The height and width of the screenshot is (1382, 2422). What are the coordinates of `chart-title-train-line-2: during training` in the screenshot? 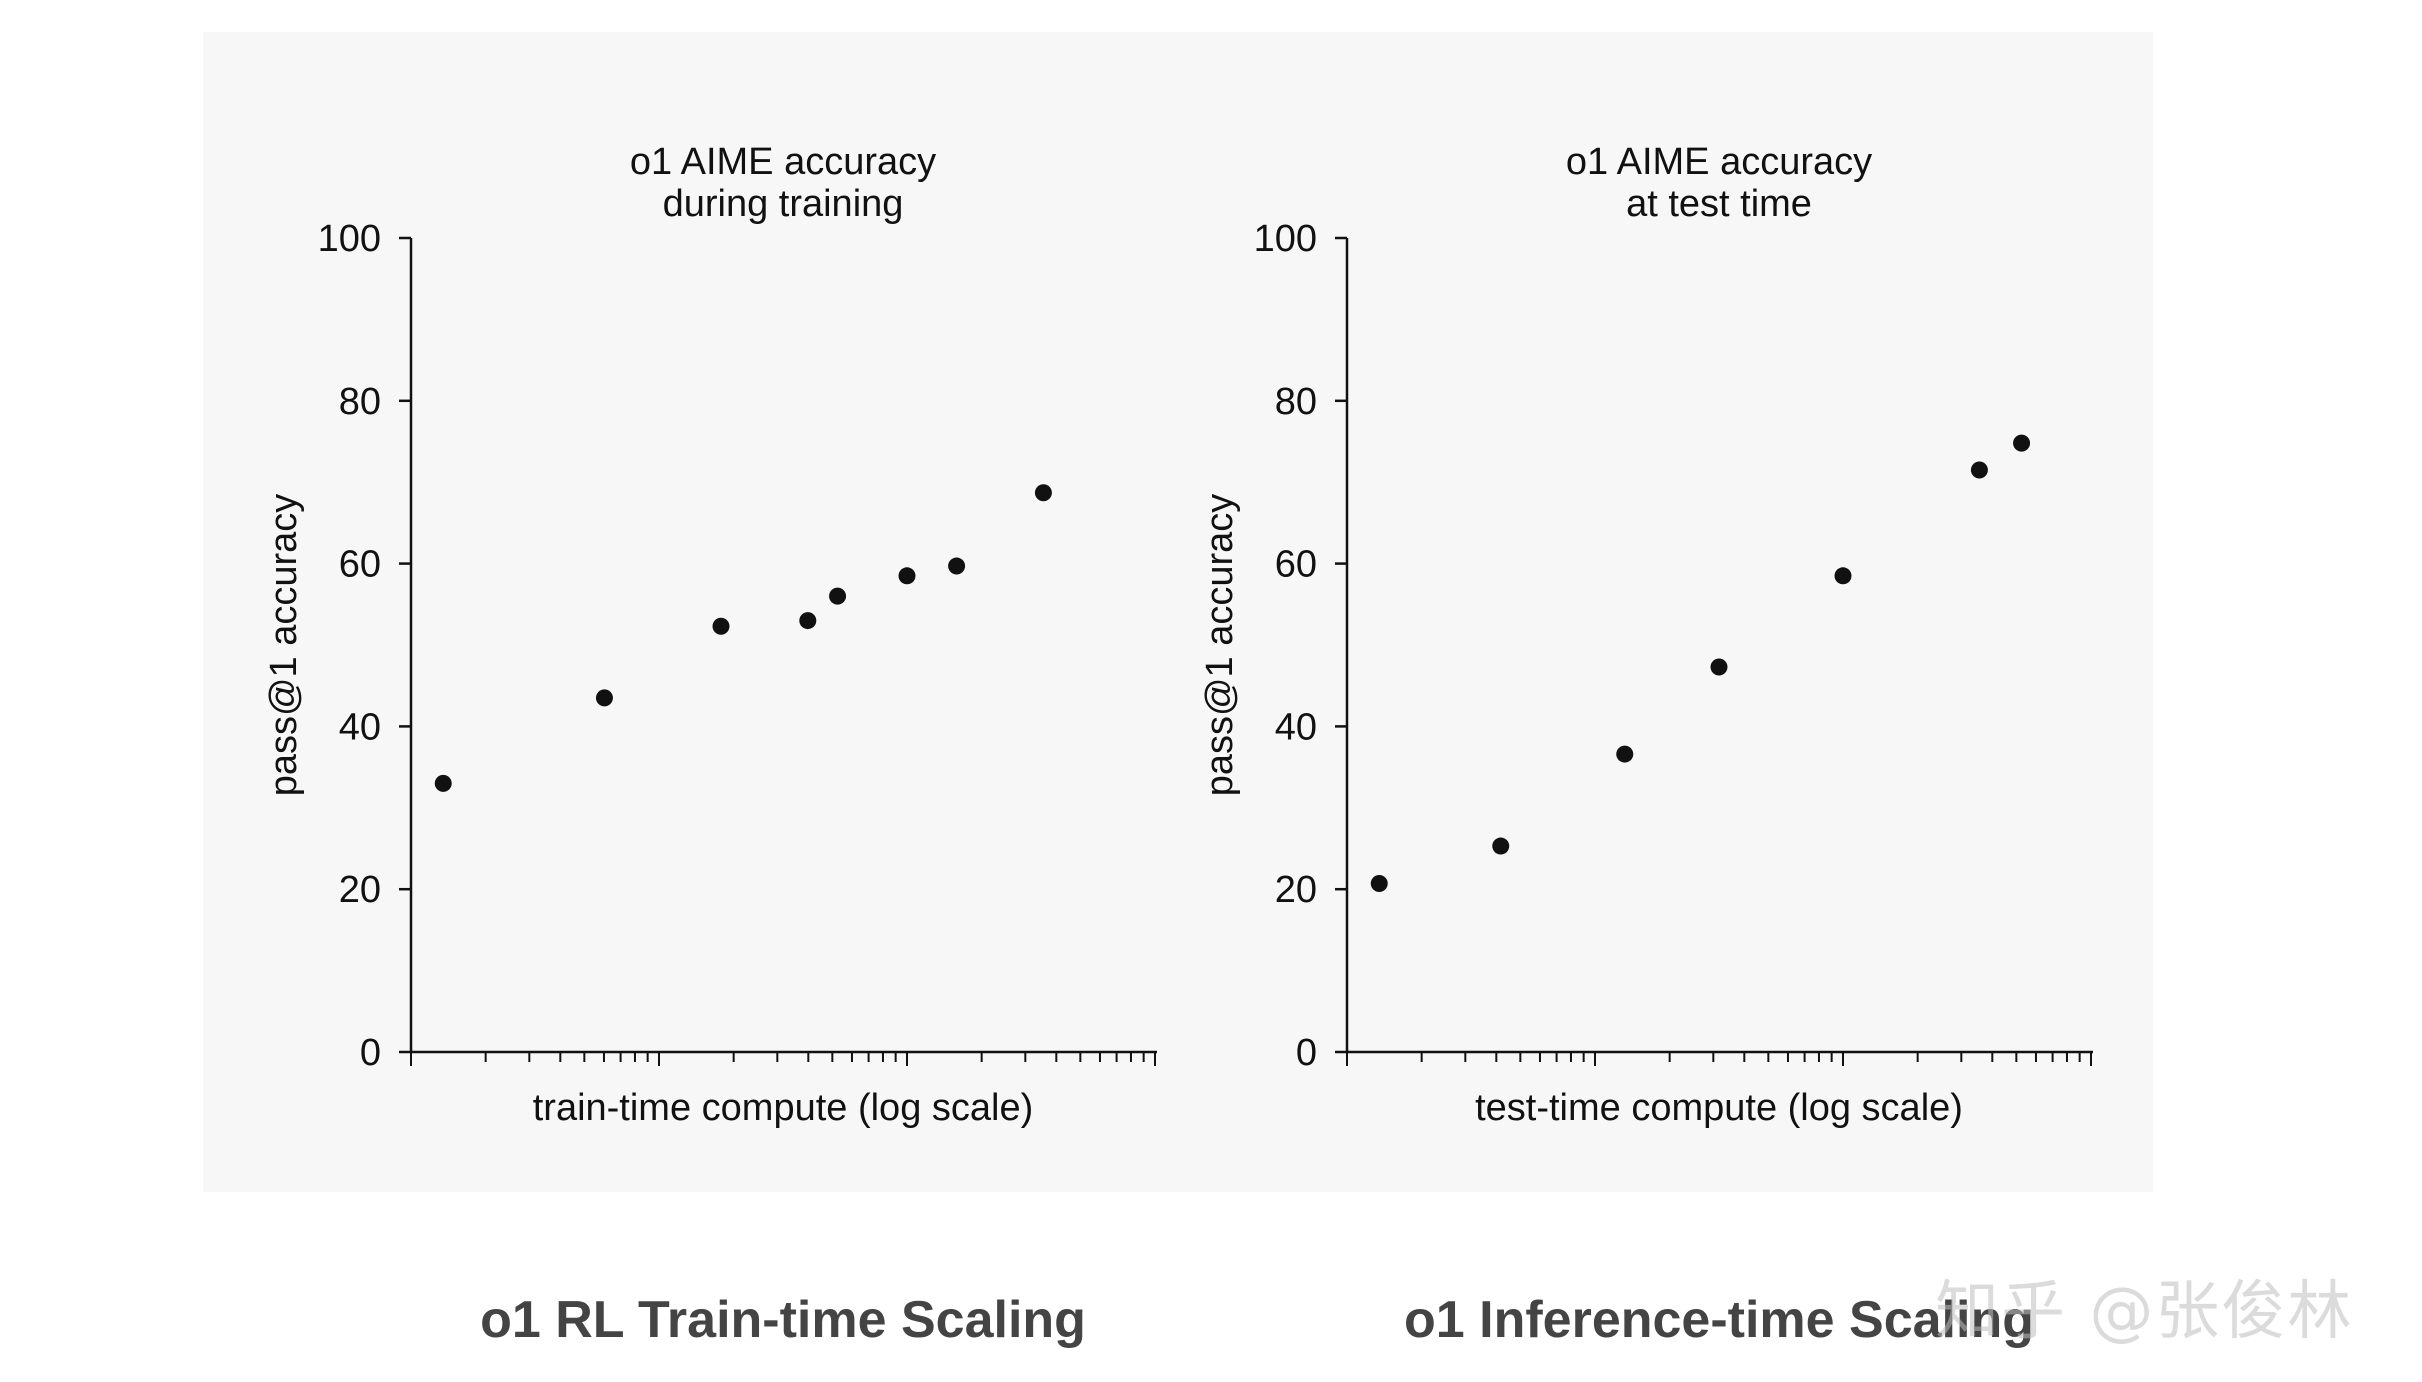 It's located at (783, 204).